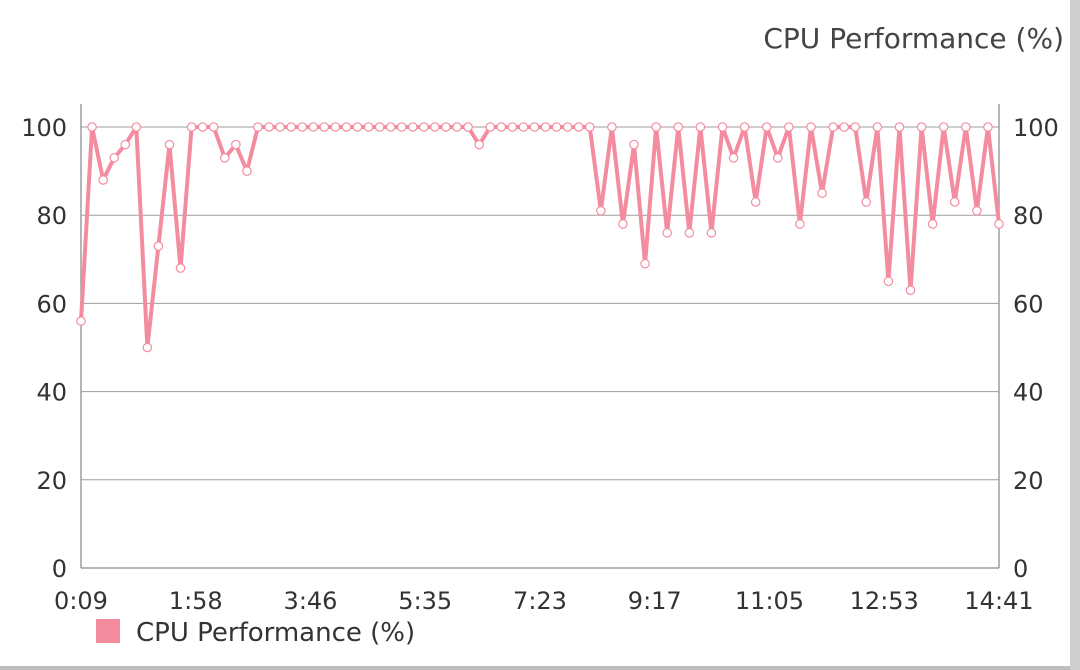 This screenshot has width=1080, height=670. I want to click on legend: CPU Performance (%), so click(255, 633).